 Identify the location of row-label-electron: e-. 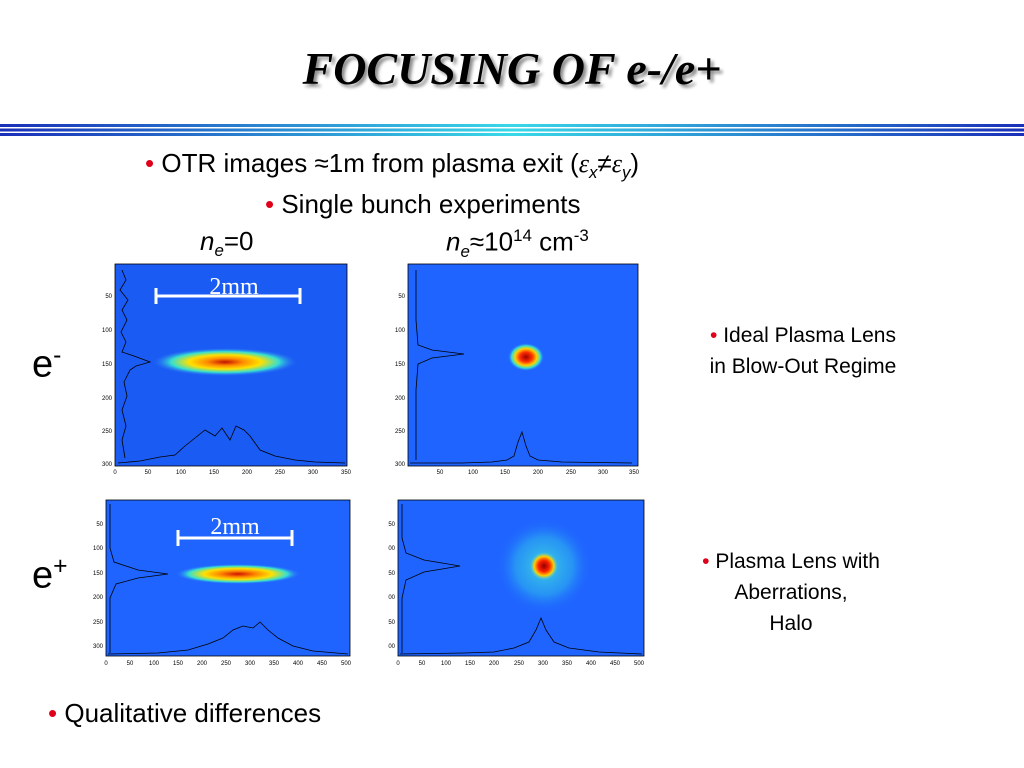
(46, 364).